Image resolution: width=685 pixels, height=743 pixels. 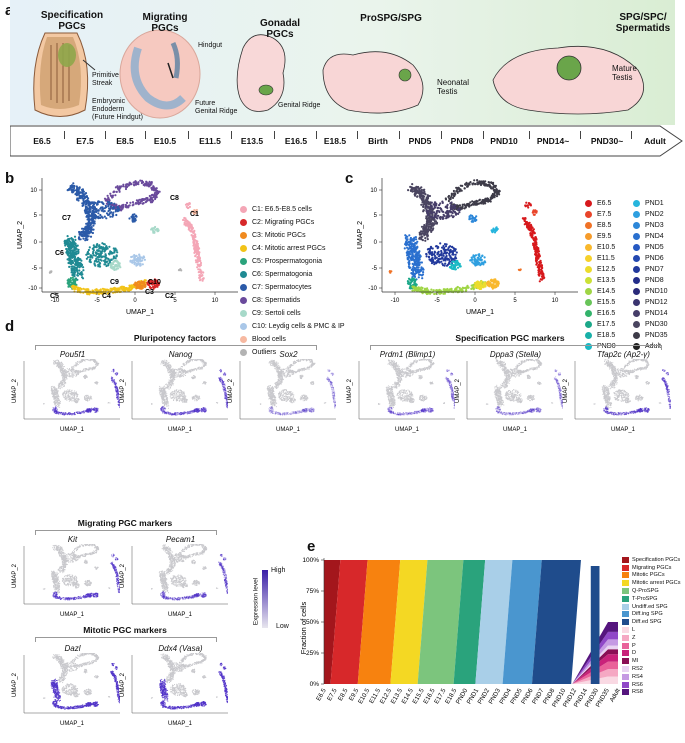 What do you see at coordinates (378, 141) in the screenshot?
I see `timeline-label: Birth` at bounding box center [378, 141].